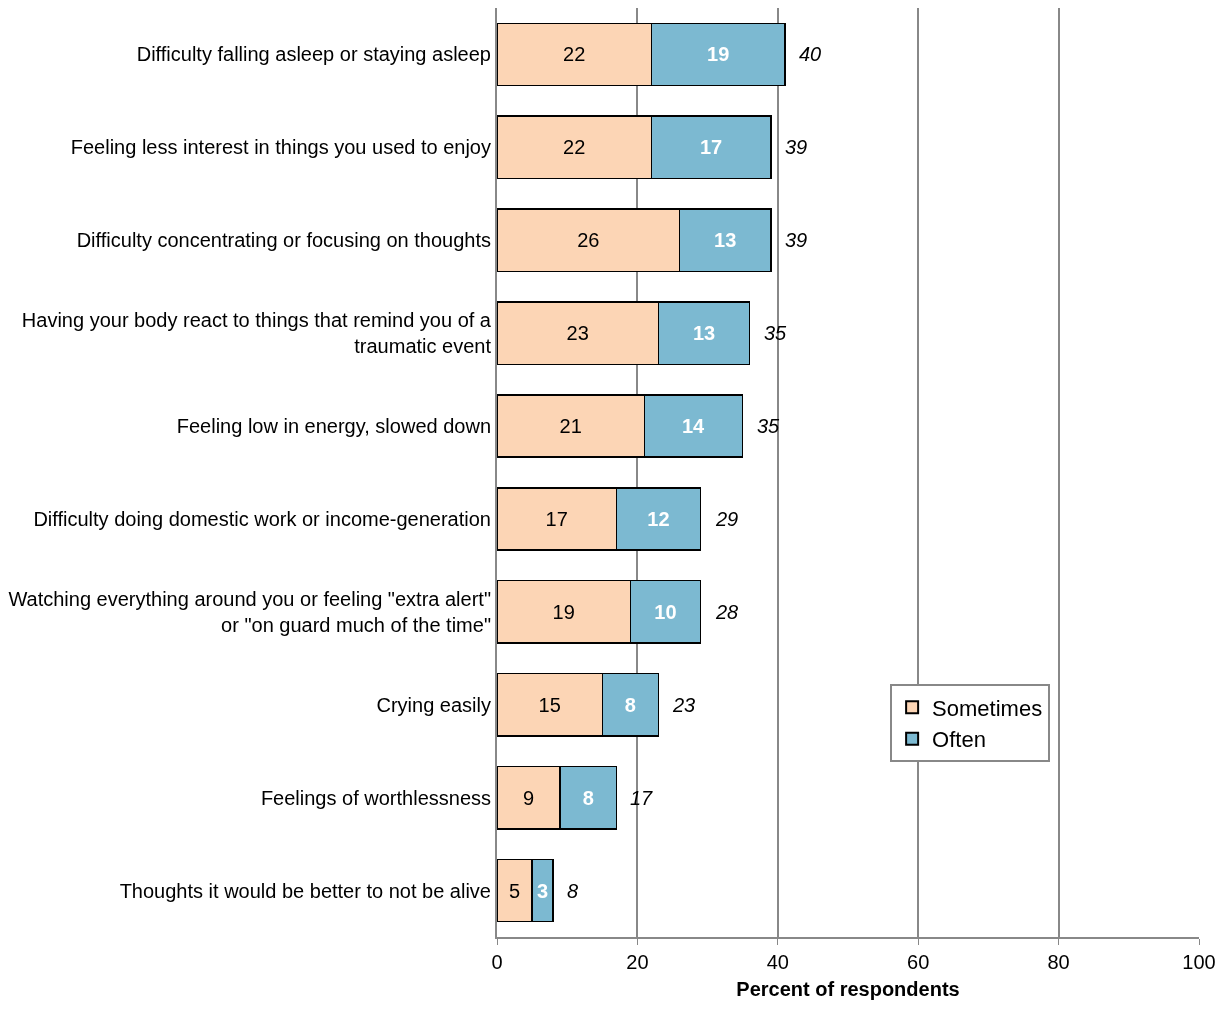 Image resolution: width=1229 pixels, height=1017 pixels. Describe the element at coordinates (684, 705) in the screenshot. I see `total-label: 23` at that location.